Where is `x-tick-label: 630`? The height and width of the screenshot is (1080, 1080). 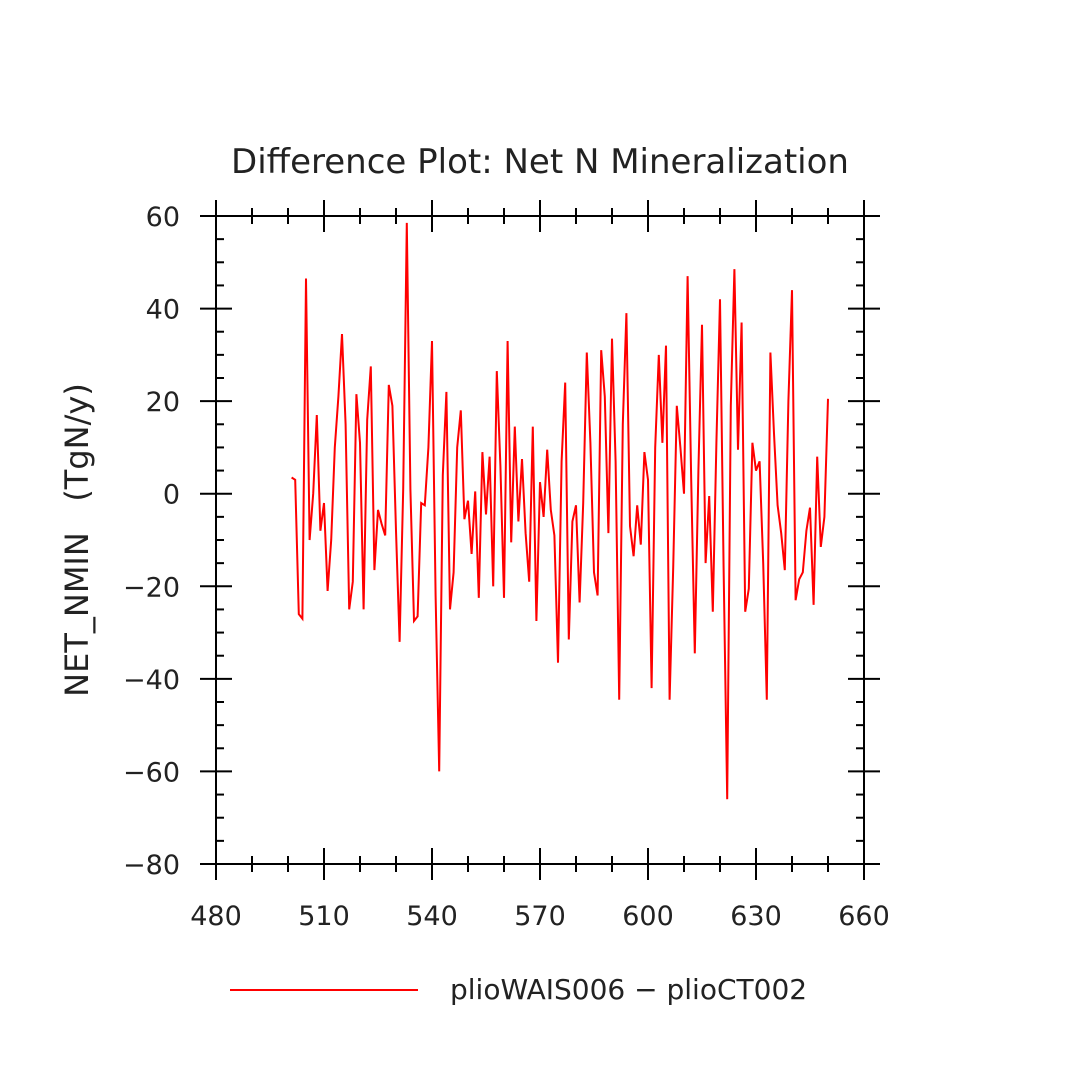 x-tick-label: 630 is located at coordinates (756, 916).